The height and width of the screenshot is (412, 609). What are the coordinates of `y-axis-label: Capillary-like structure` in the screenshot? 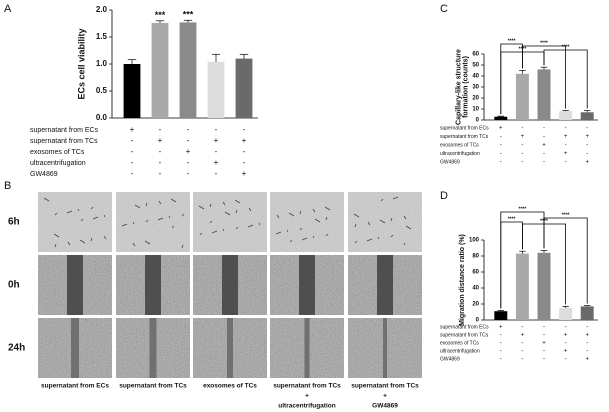 It's located at (458, 87).